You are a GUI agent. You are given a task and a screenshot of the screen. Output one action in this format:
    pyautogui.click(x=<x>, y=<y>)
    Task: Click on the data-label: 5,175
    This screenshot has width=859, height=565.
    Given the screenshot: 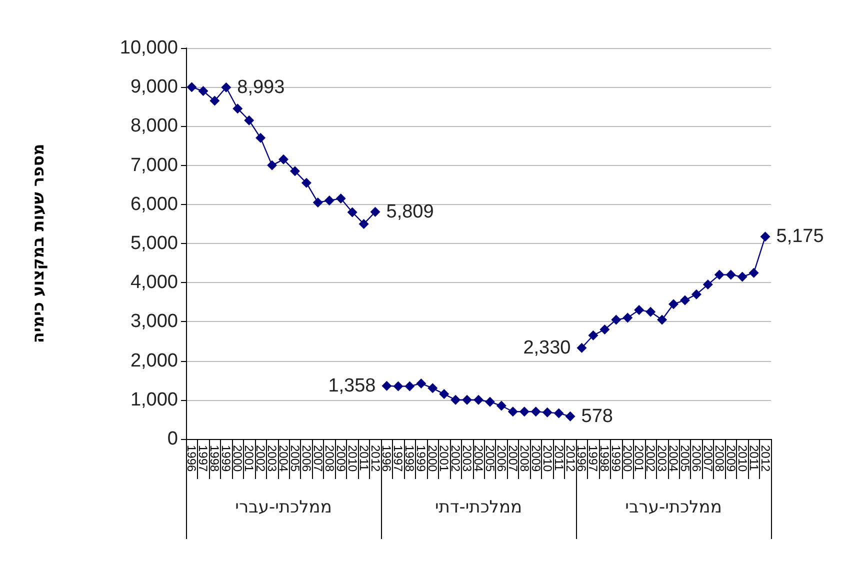 What is the action you would take?
    pyautogui.click(x=800, y=237)
    